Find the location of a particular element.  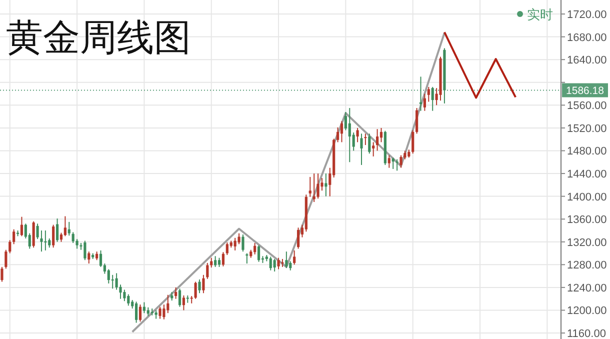

y-tick-label: 1280.00 is located at coordinates (587, 266).